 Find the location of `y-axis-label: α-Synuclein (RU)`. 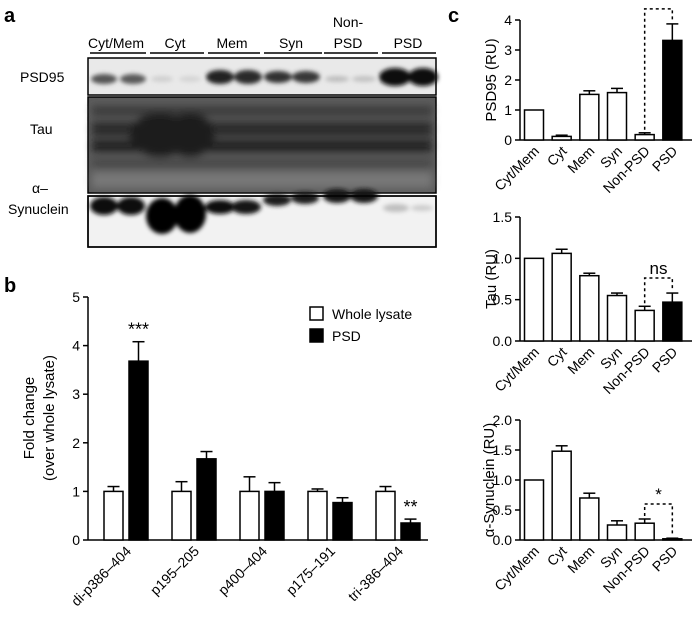

y-axis-label: α-Synuclein (RU) is located at coordinates (489, 480).